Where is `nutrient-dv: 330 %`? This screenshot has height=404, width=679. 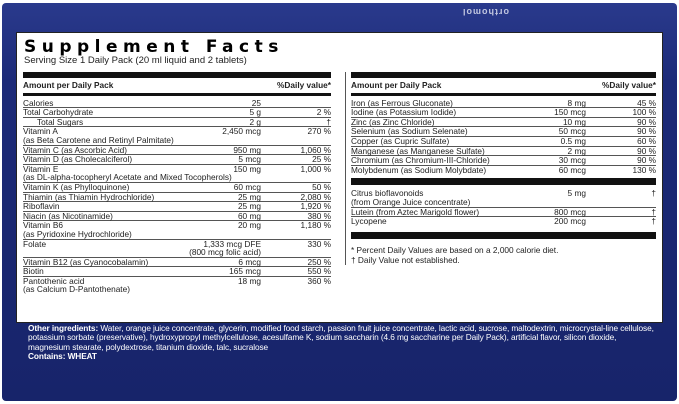 nutrient-dv: 330 % is located at coordinates (319, 243).